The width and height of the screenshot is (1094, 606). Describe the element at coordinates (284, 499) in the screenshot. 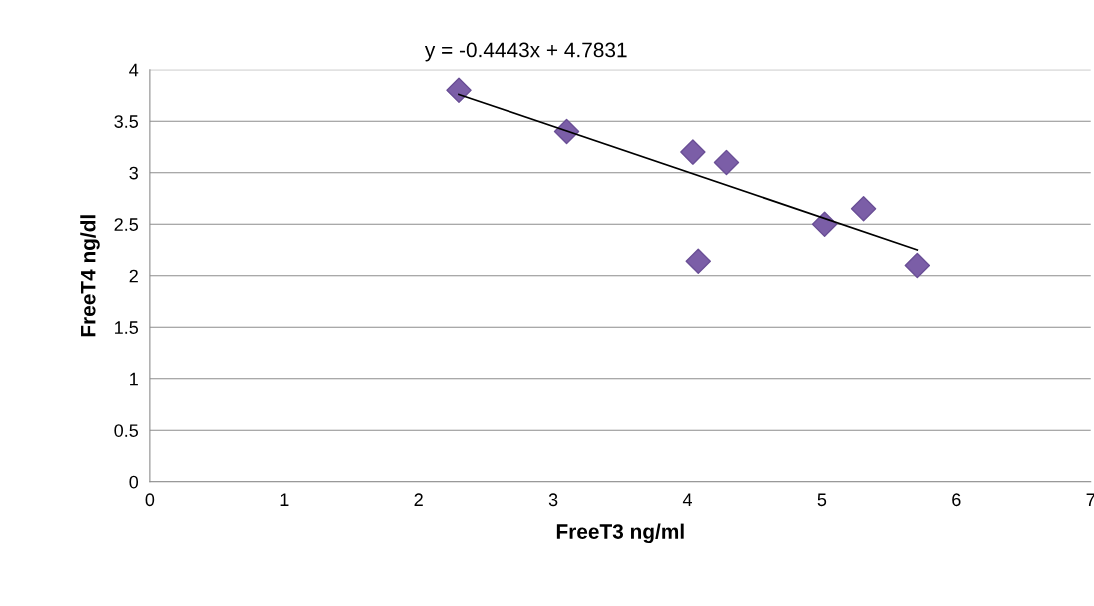

I see `x-tick-label: 1` at that location.